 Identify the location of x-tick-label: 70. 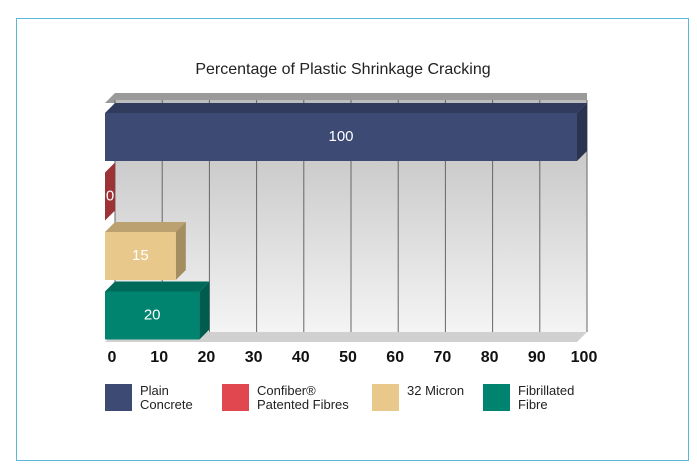
(443, 357).